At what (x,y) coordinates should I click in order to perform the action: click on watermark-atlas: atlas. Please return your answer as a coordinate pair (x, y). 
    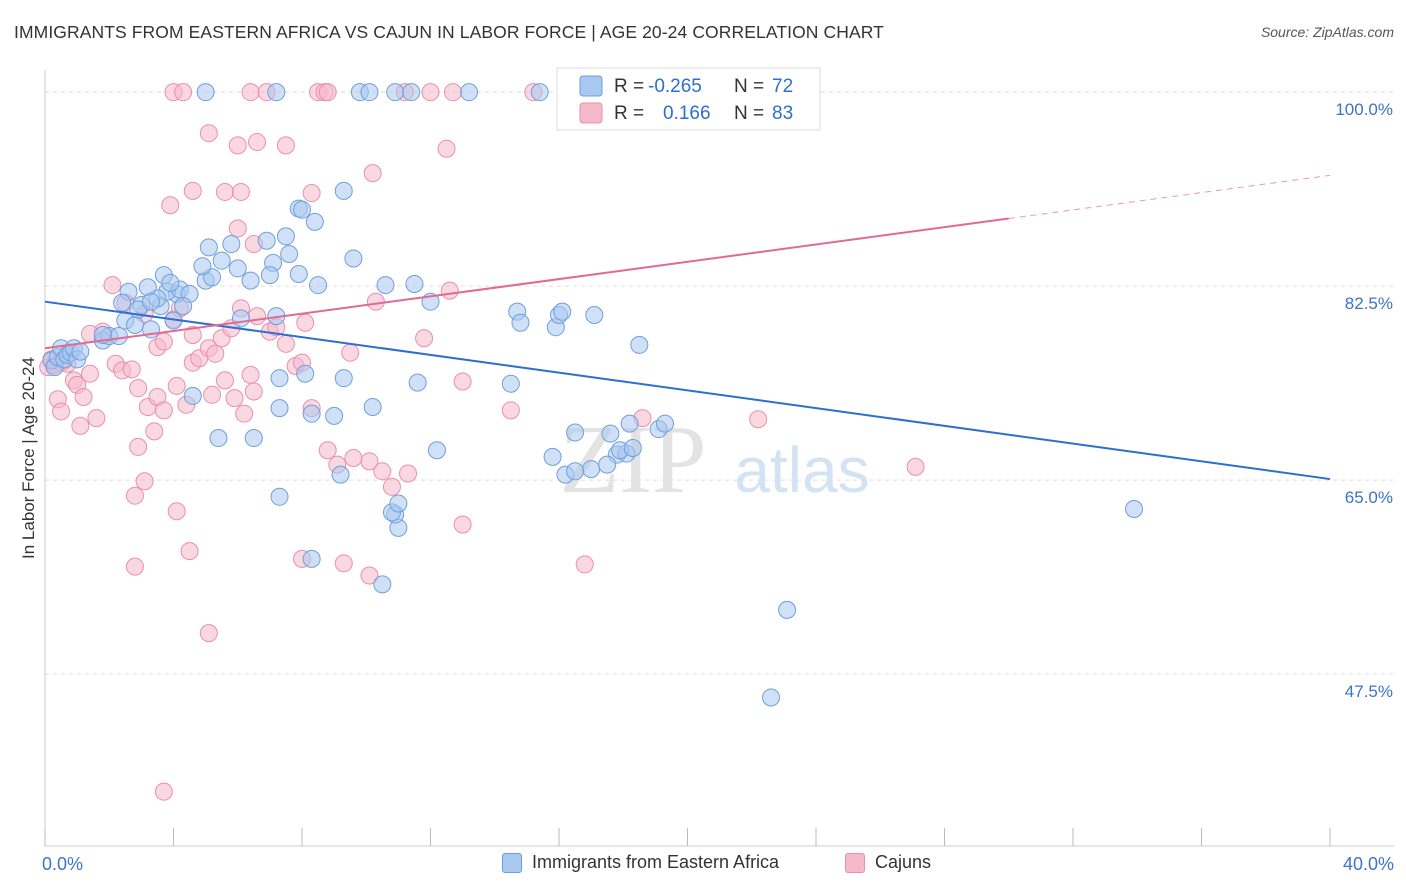
    Looking at the image, I should click on (801, 470).